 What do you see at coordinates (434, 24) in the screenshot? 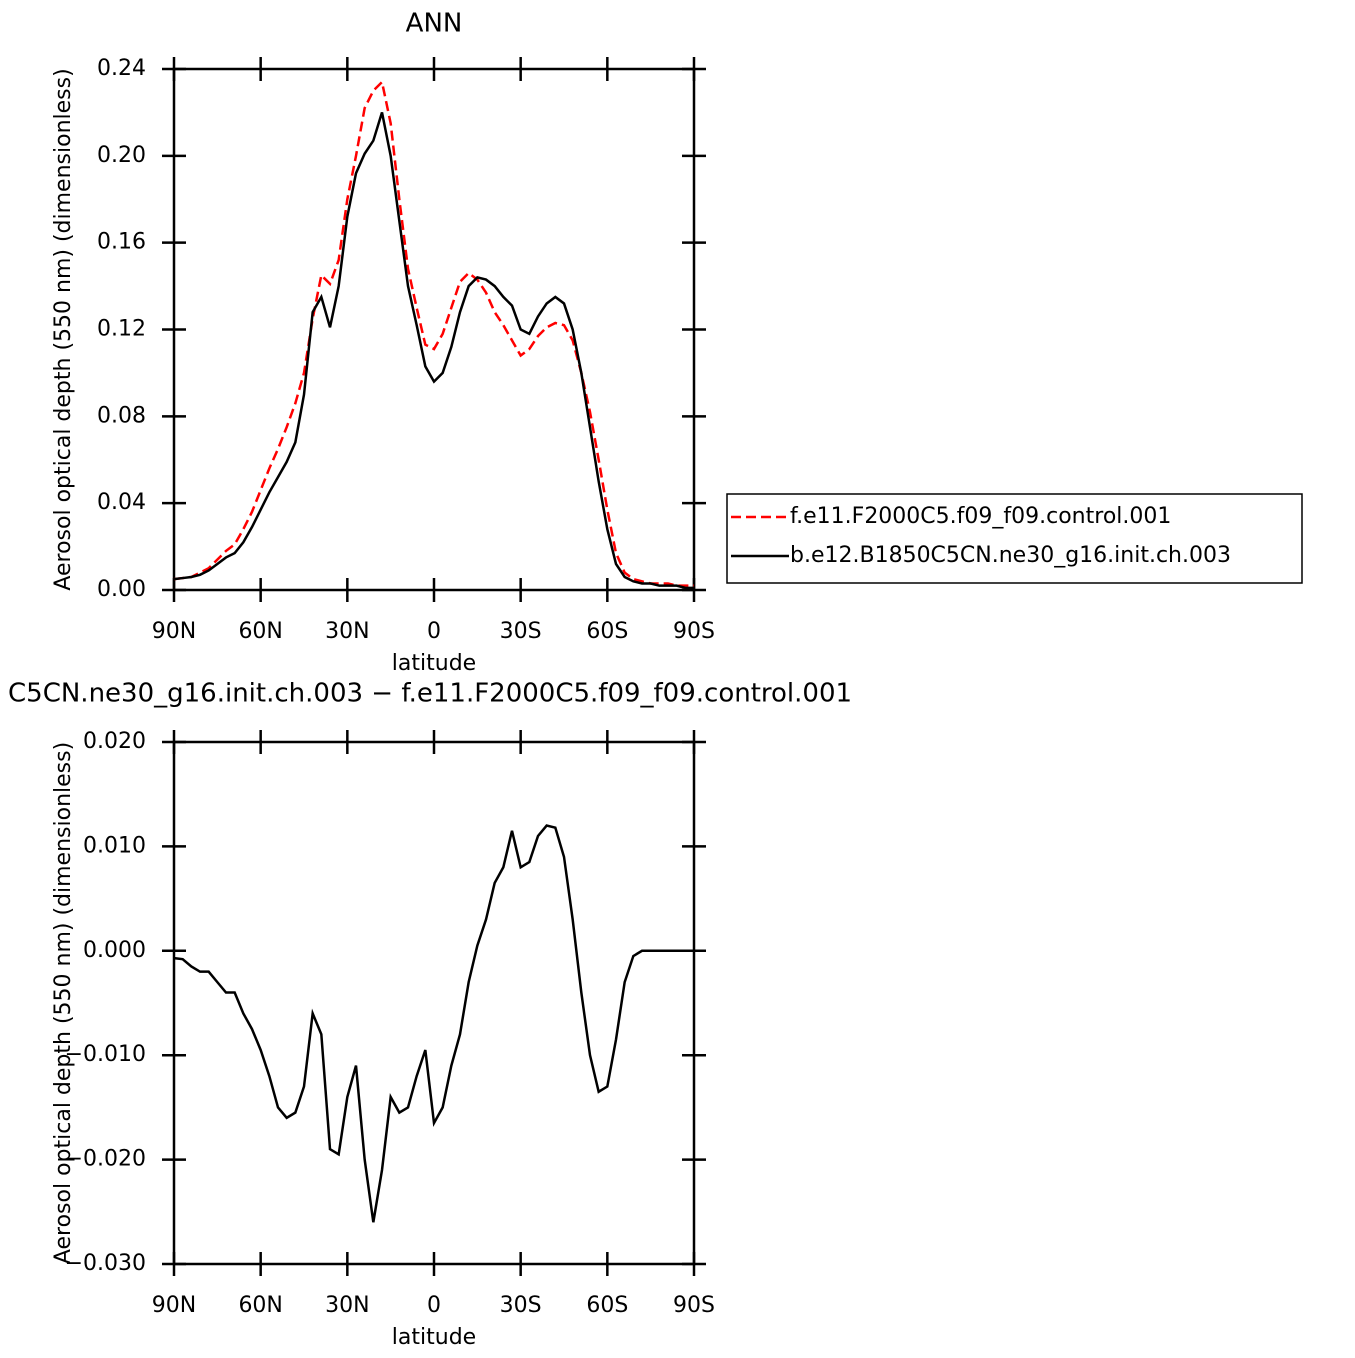
I see `chart-title: ANN` at bounding box center [434, 24].